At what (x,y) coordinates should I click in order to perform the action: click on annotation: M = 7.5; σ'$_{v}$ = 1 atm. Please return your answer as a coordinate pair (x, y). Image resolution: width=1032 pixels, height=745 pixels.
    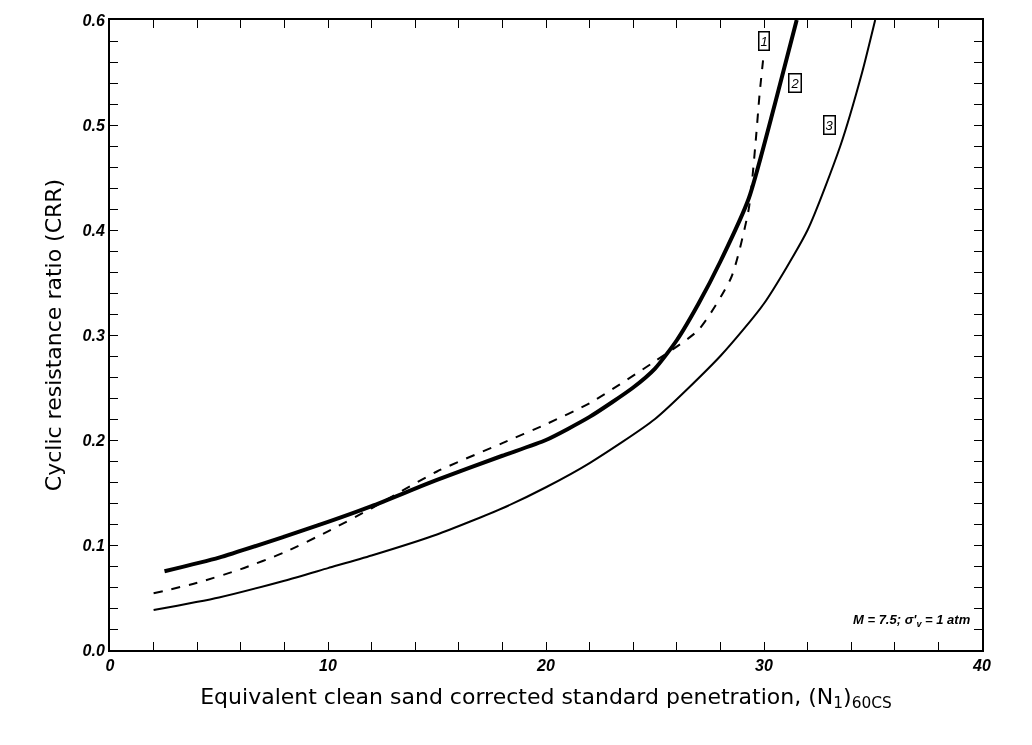
    Looking at the image, I should click on (912, 620).